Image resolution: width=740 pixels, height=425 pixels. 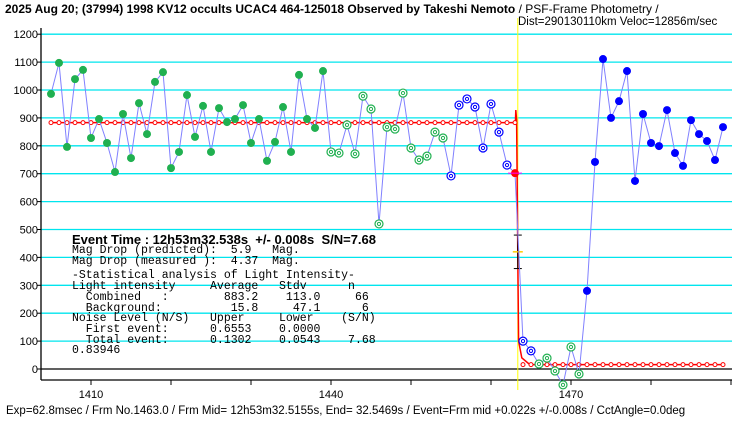 What do you see at coordinates (29, 314) in the screenshot?
I see `y-tick-label: 200` at bounding box center [29, 314].